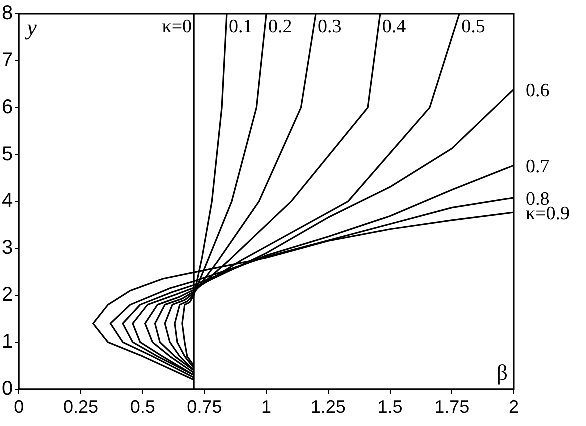 The image size is (586, 426). What do you see at coordinates (394, 27) in the screenshot?
I see `series-label: 0.4` at bounding box center [394, 27].